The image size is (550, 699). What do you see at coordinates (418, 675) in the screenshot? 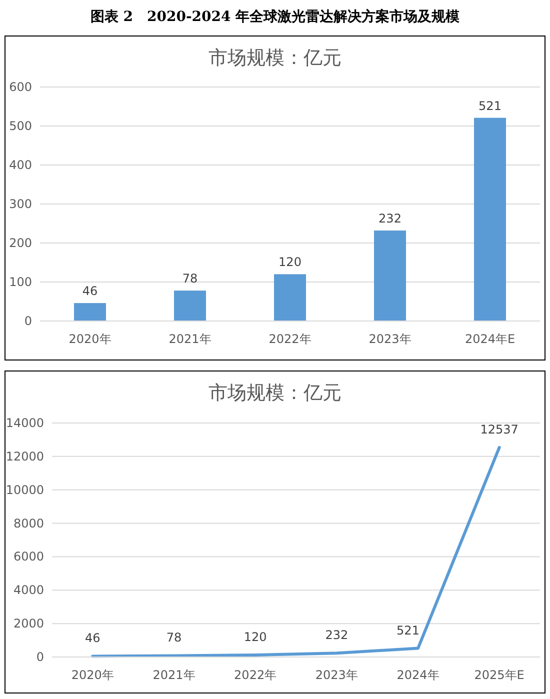
I see `x-tick-label: 2024年` at bounding box center [418, 675].